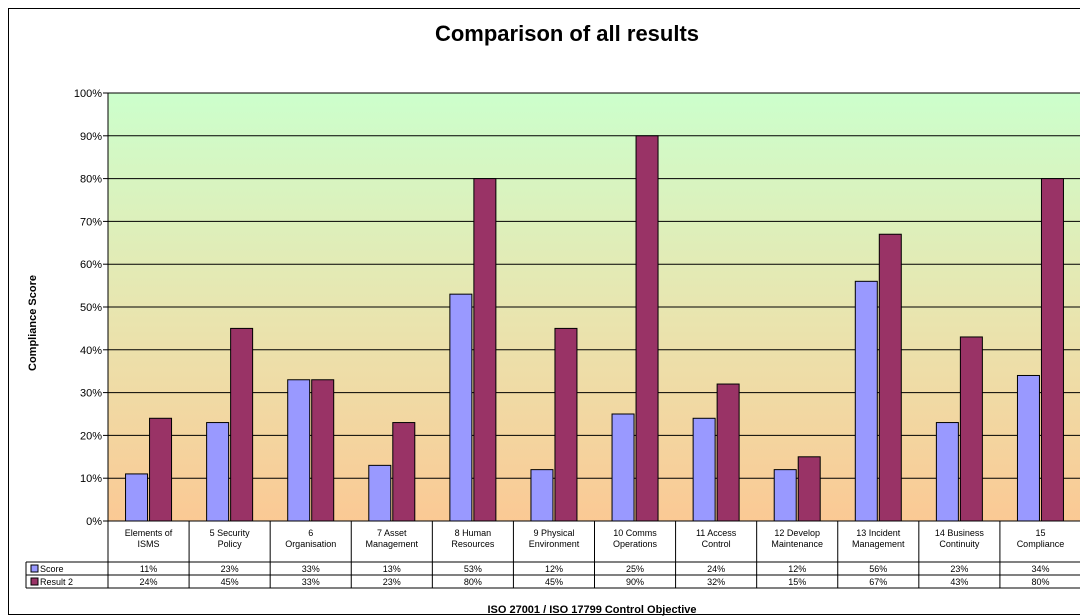 The image size is (1080, 616). I want to click on y-tick-label: 100%, so click(88, 94).